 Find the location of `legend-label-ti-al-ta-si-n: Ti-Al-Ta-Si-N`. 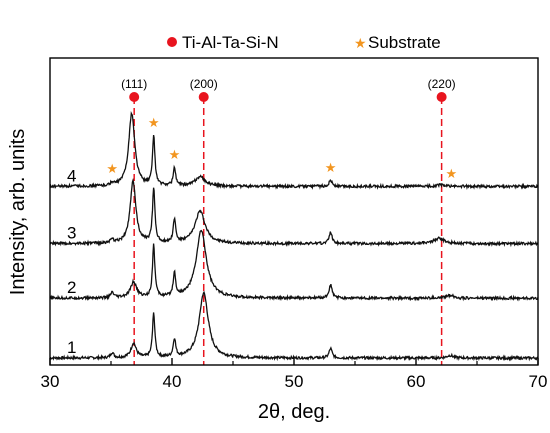

legend-label-ti-al-ta-si-n: Ti-Al-Ta-Si-N is located at coordinates (230, 42).